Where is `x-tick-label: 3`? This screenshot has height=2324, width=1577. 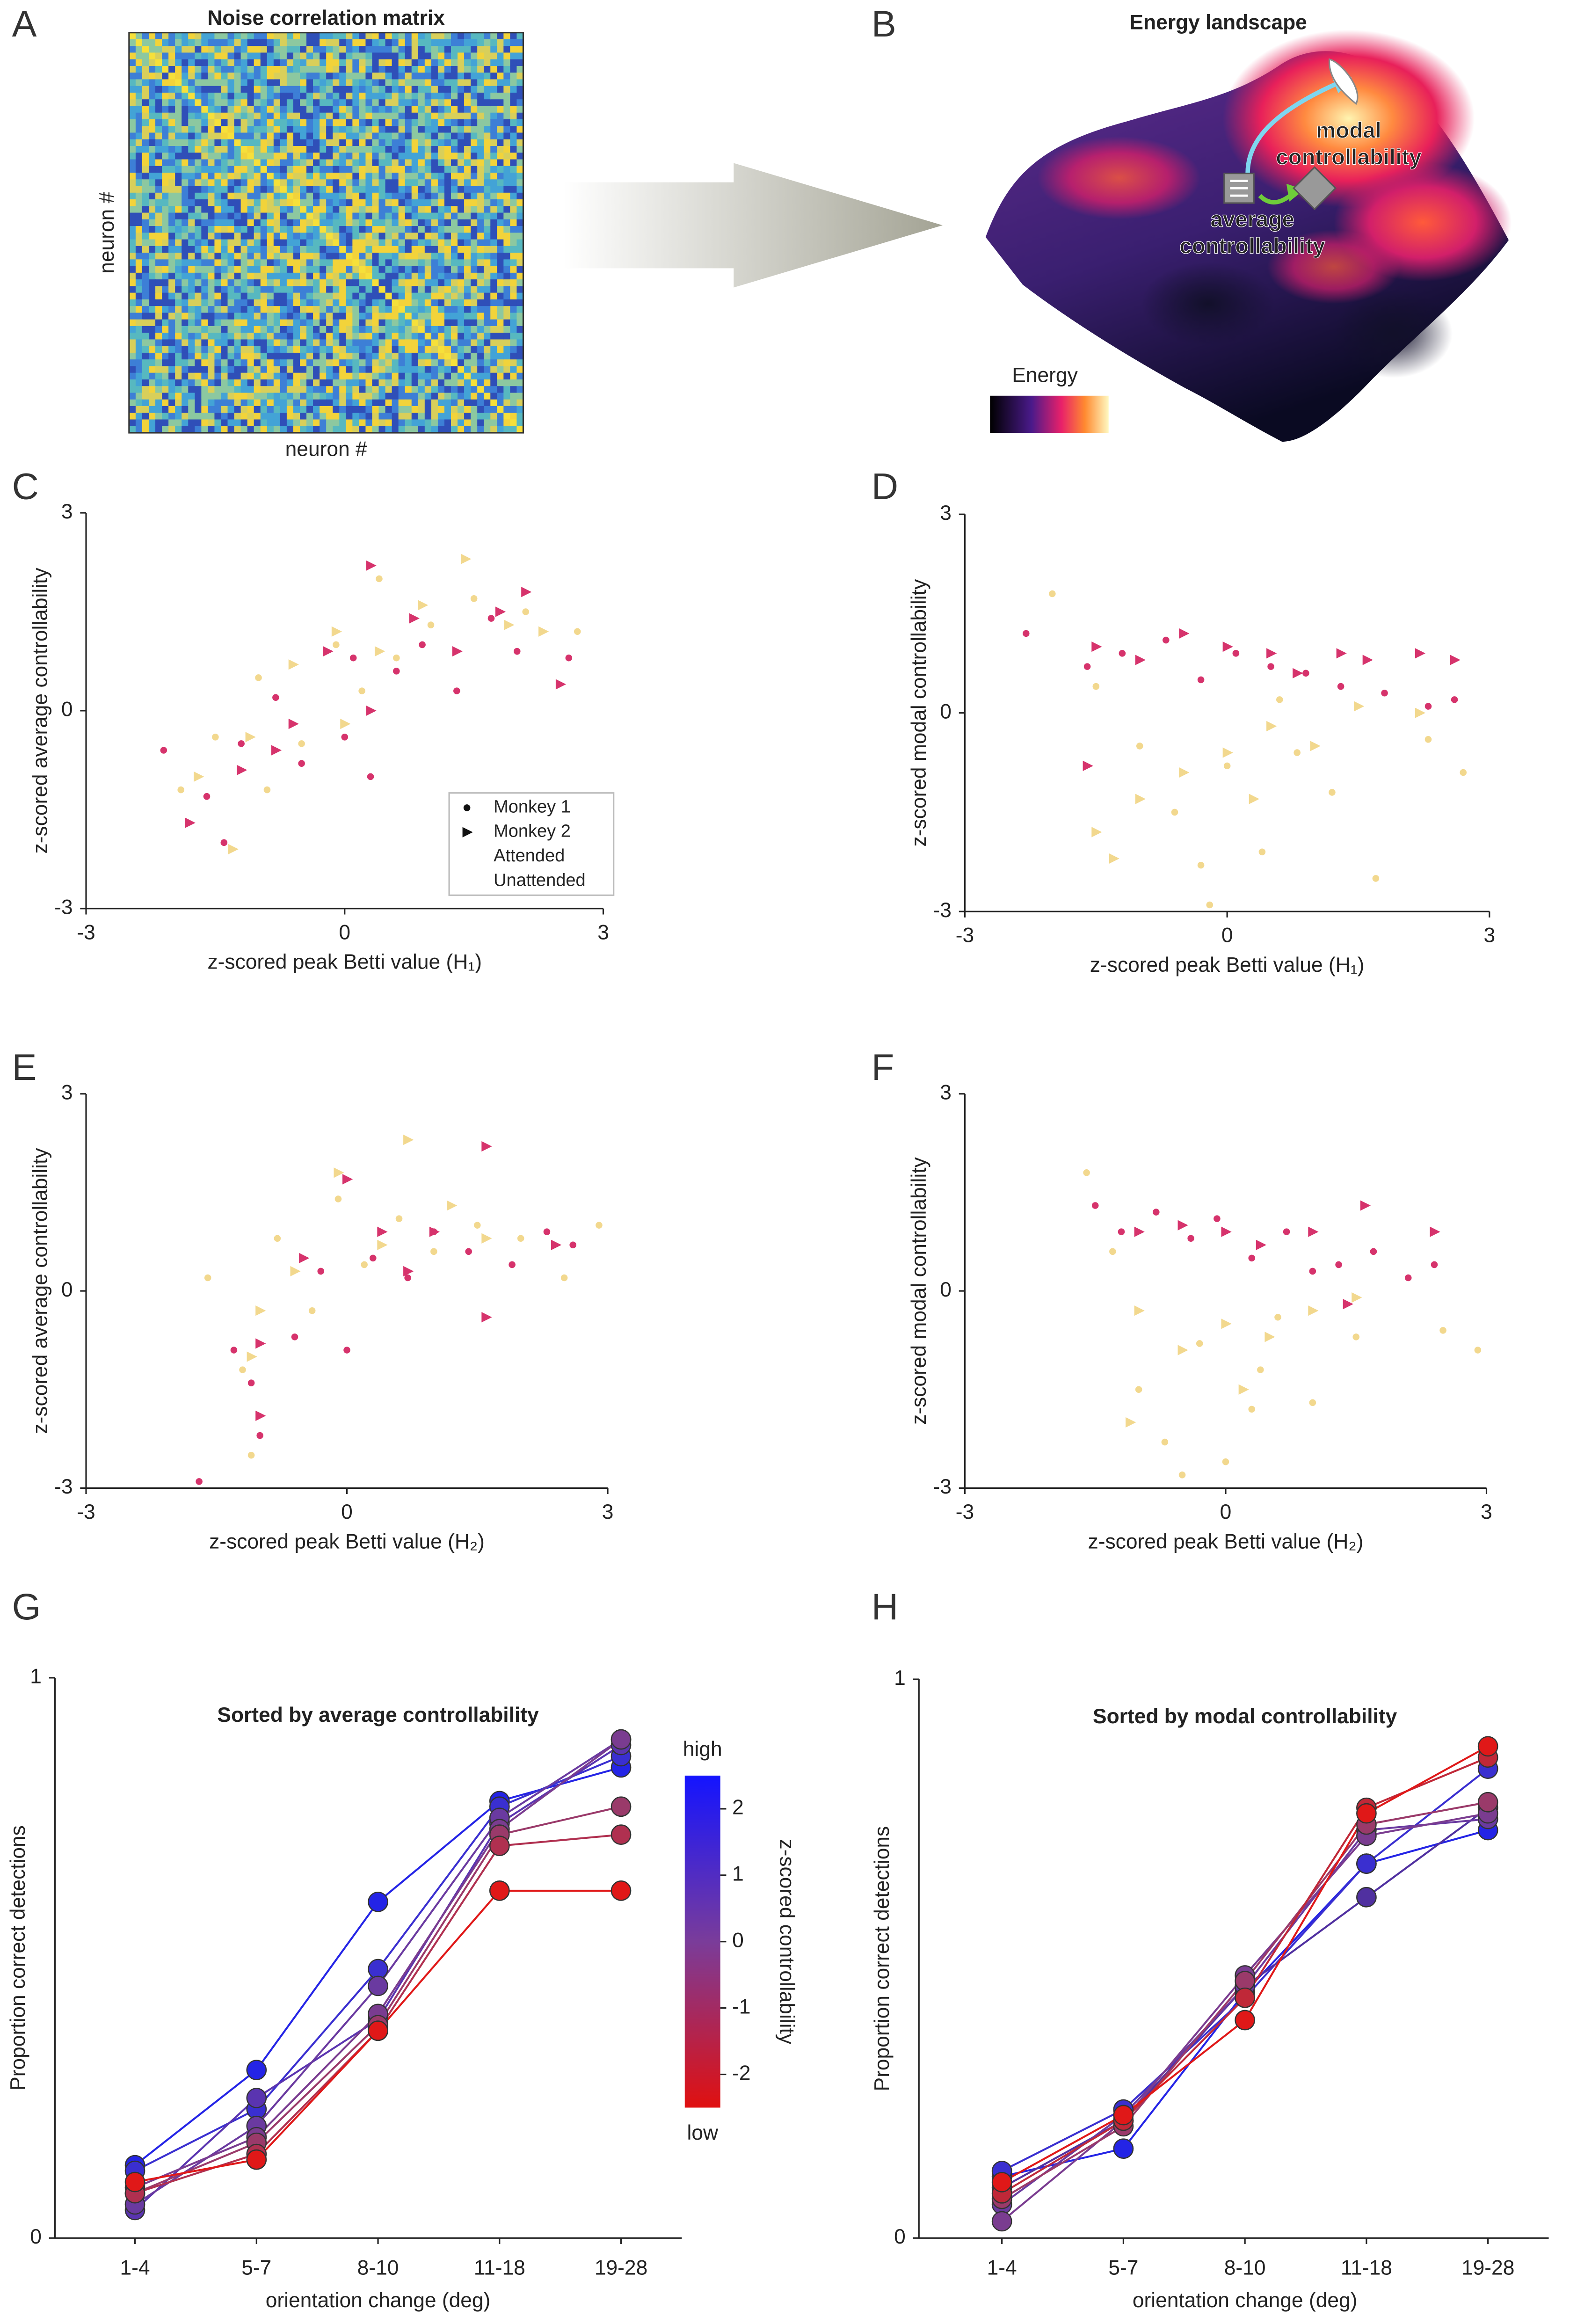 x-tick-label: 3 is located at coordinates (603, 932).